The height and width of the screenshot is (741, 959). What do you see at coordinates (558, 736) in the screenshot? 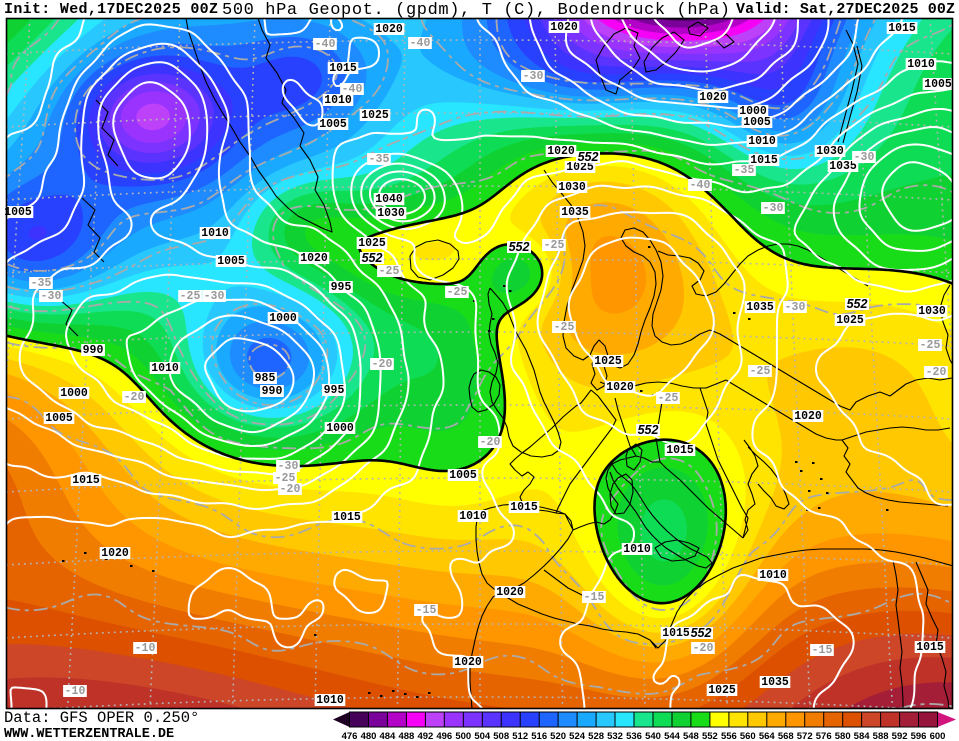
I see `svg-text: 520` at bounding box center [558, 736].